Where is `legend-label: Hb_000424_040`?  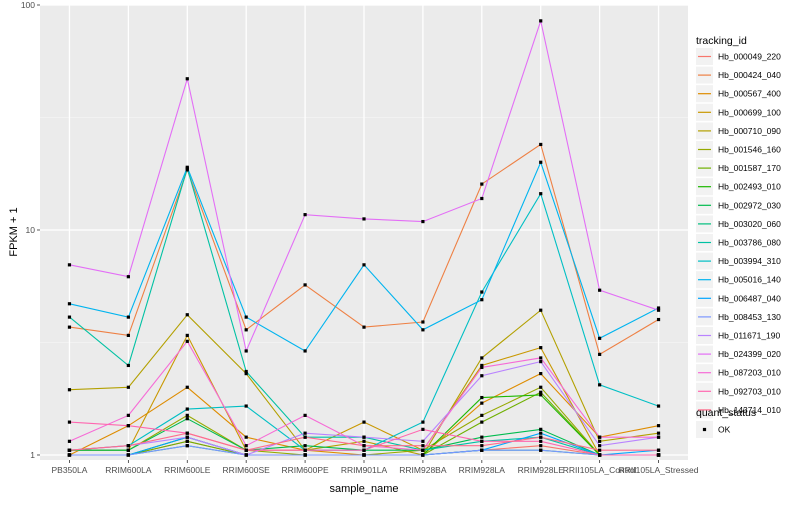
legend-label: Hb_000424_040 is located at coordinates (749, 75).